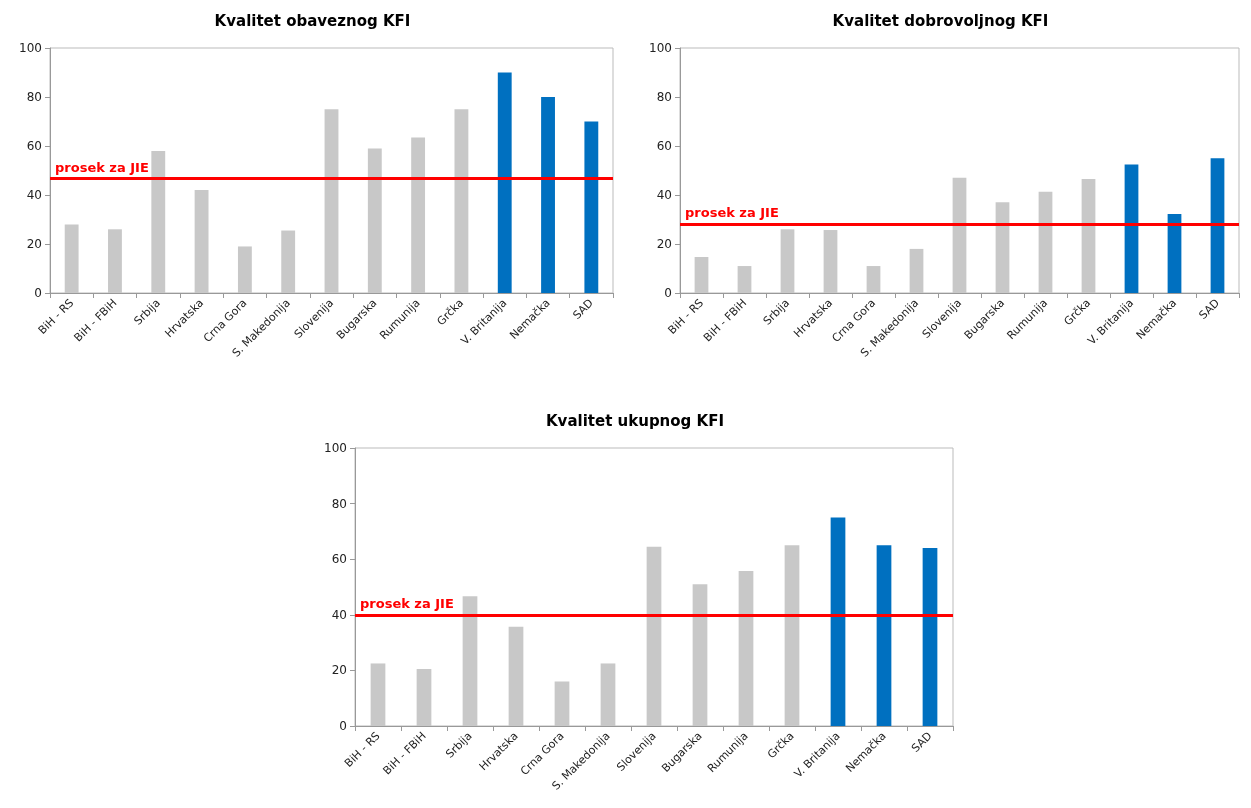 Image resolution: width=1251 pixels, height=808 pixels. I want to click on chart-title: Kvalitet dobrovoljnog KFI, so click(940, 20).